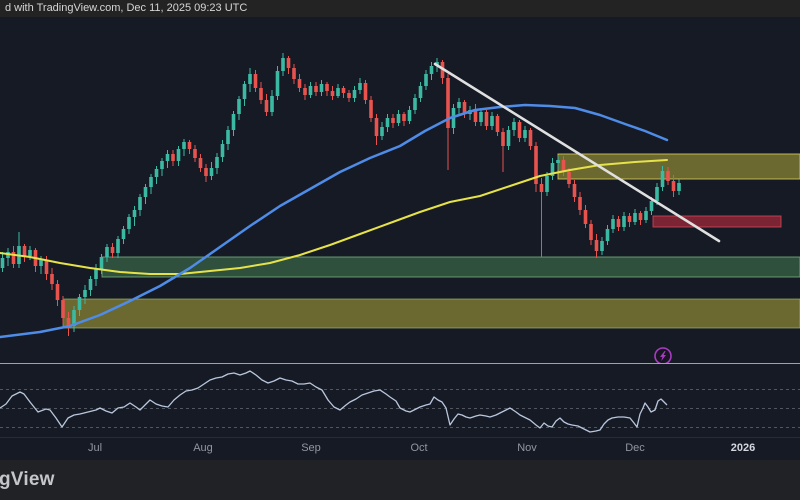 Image resolution: width=800 pixels, height=500 pixels. What do you see at coordinates (334, 401) in the screenshot?
I see `rsi-line` at bounding box center [334, 401].